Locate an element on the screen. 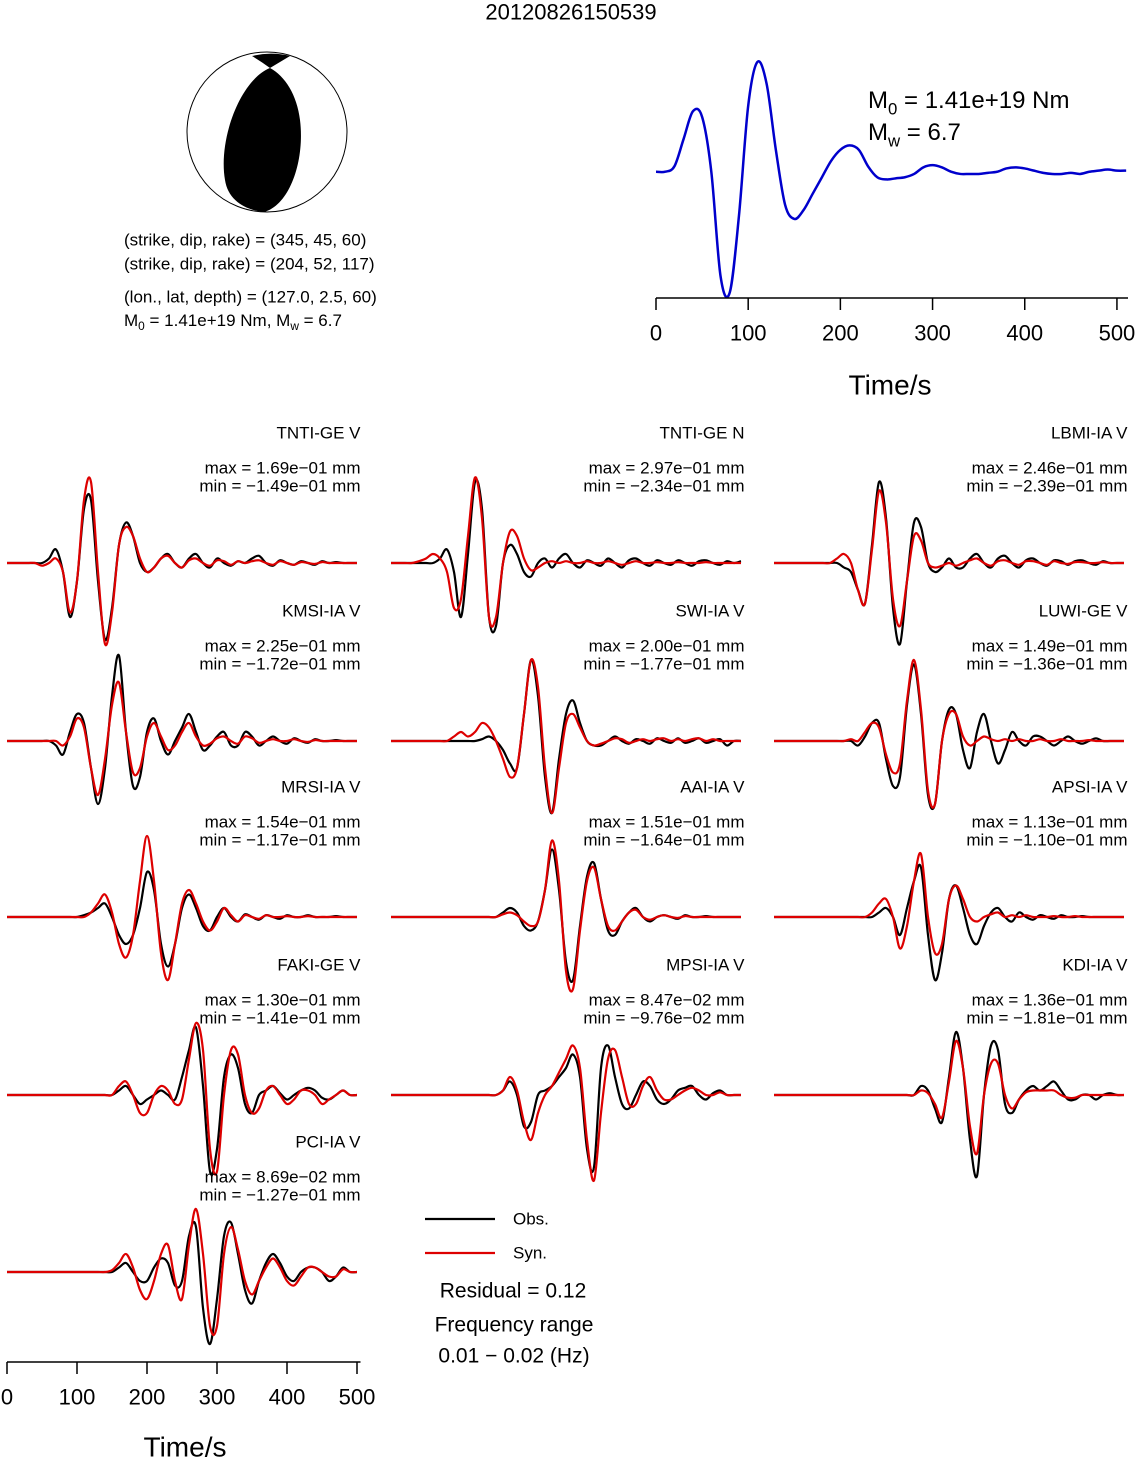  min-amplitude: min = −1.17e−01 mm is located at coordinates (279, 840).